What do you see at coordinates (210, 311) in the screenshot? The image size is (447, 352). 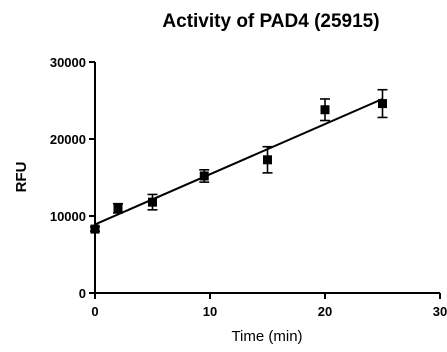 I see `x-tick-label: 10` at bounding box center [210, 311].